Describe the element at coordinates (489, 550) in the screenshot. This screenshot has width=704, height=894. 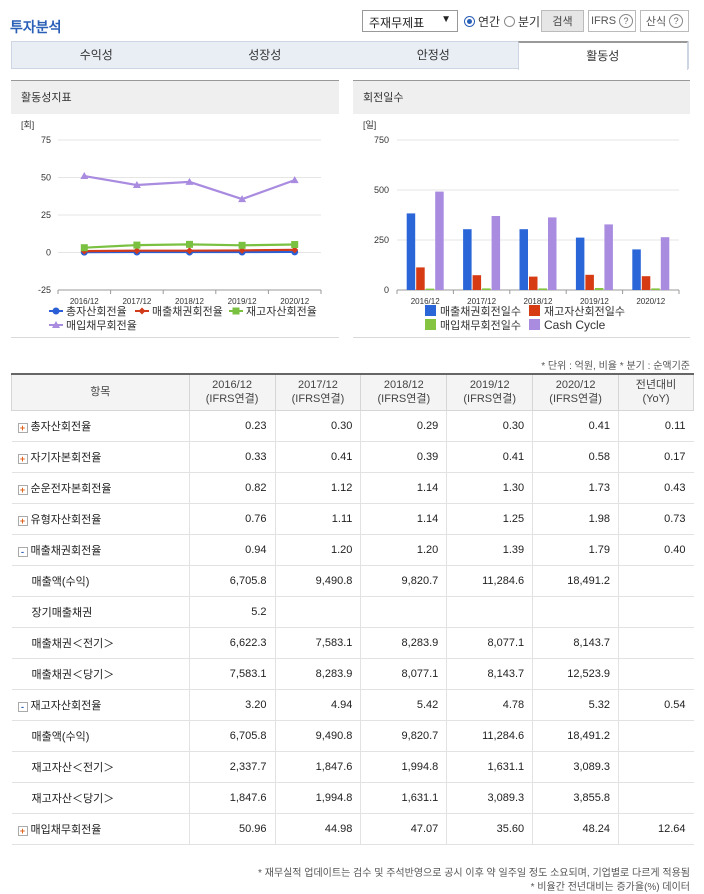
I see `value-cell: 1.39` at that location.